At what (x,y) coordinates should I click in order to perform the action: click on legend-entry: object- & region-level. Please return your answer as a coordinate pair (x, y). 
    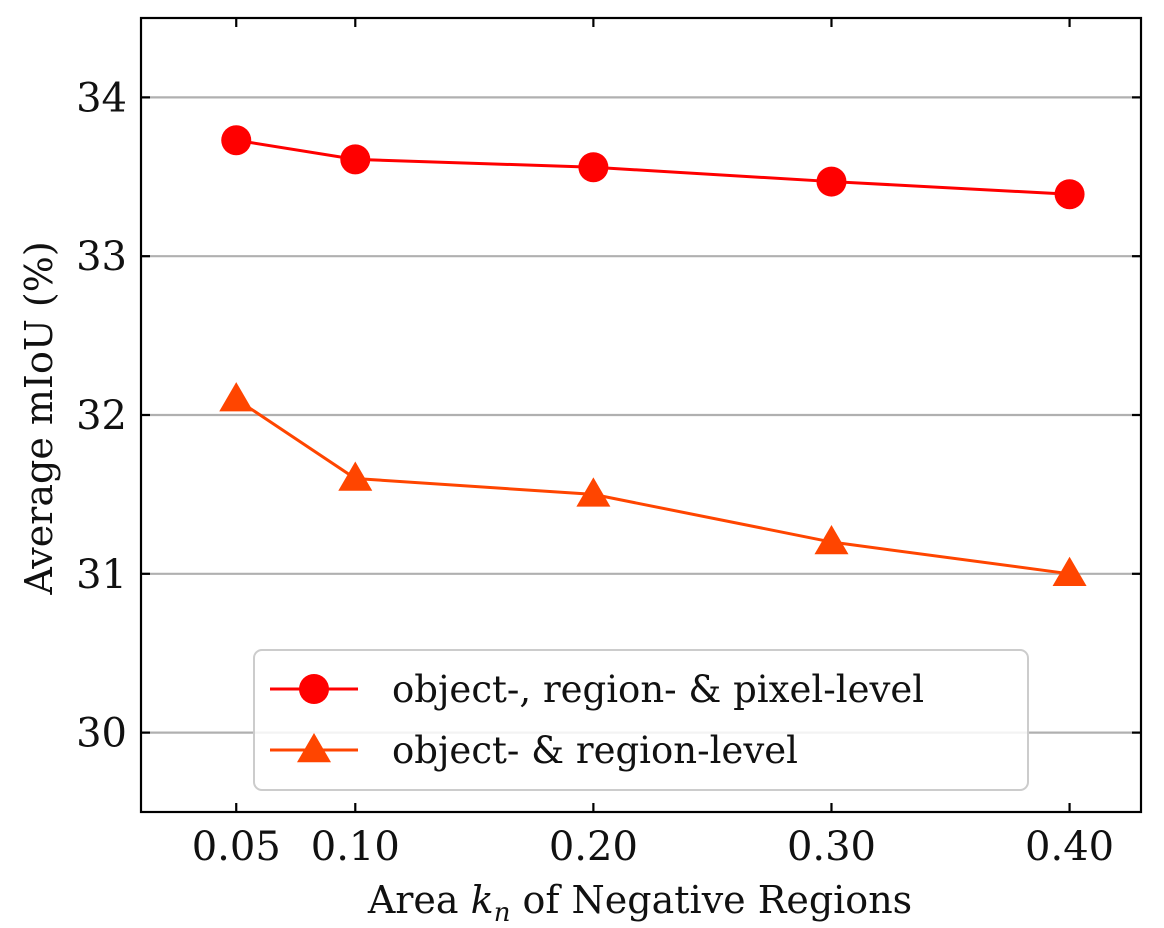
    Looking at the image, I should click on (534, 750).